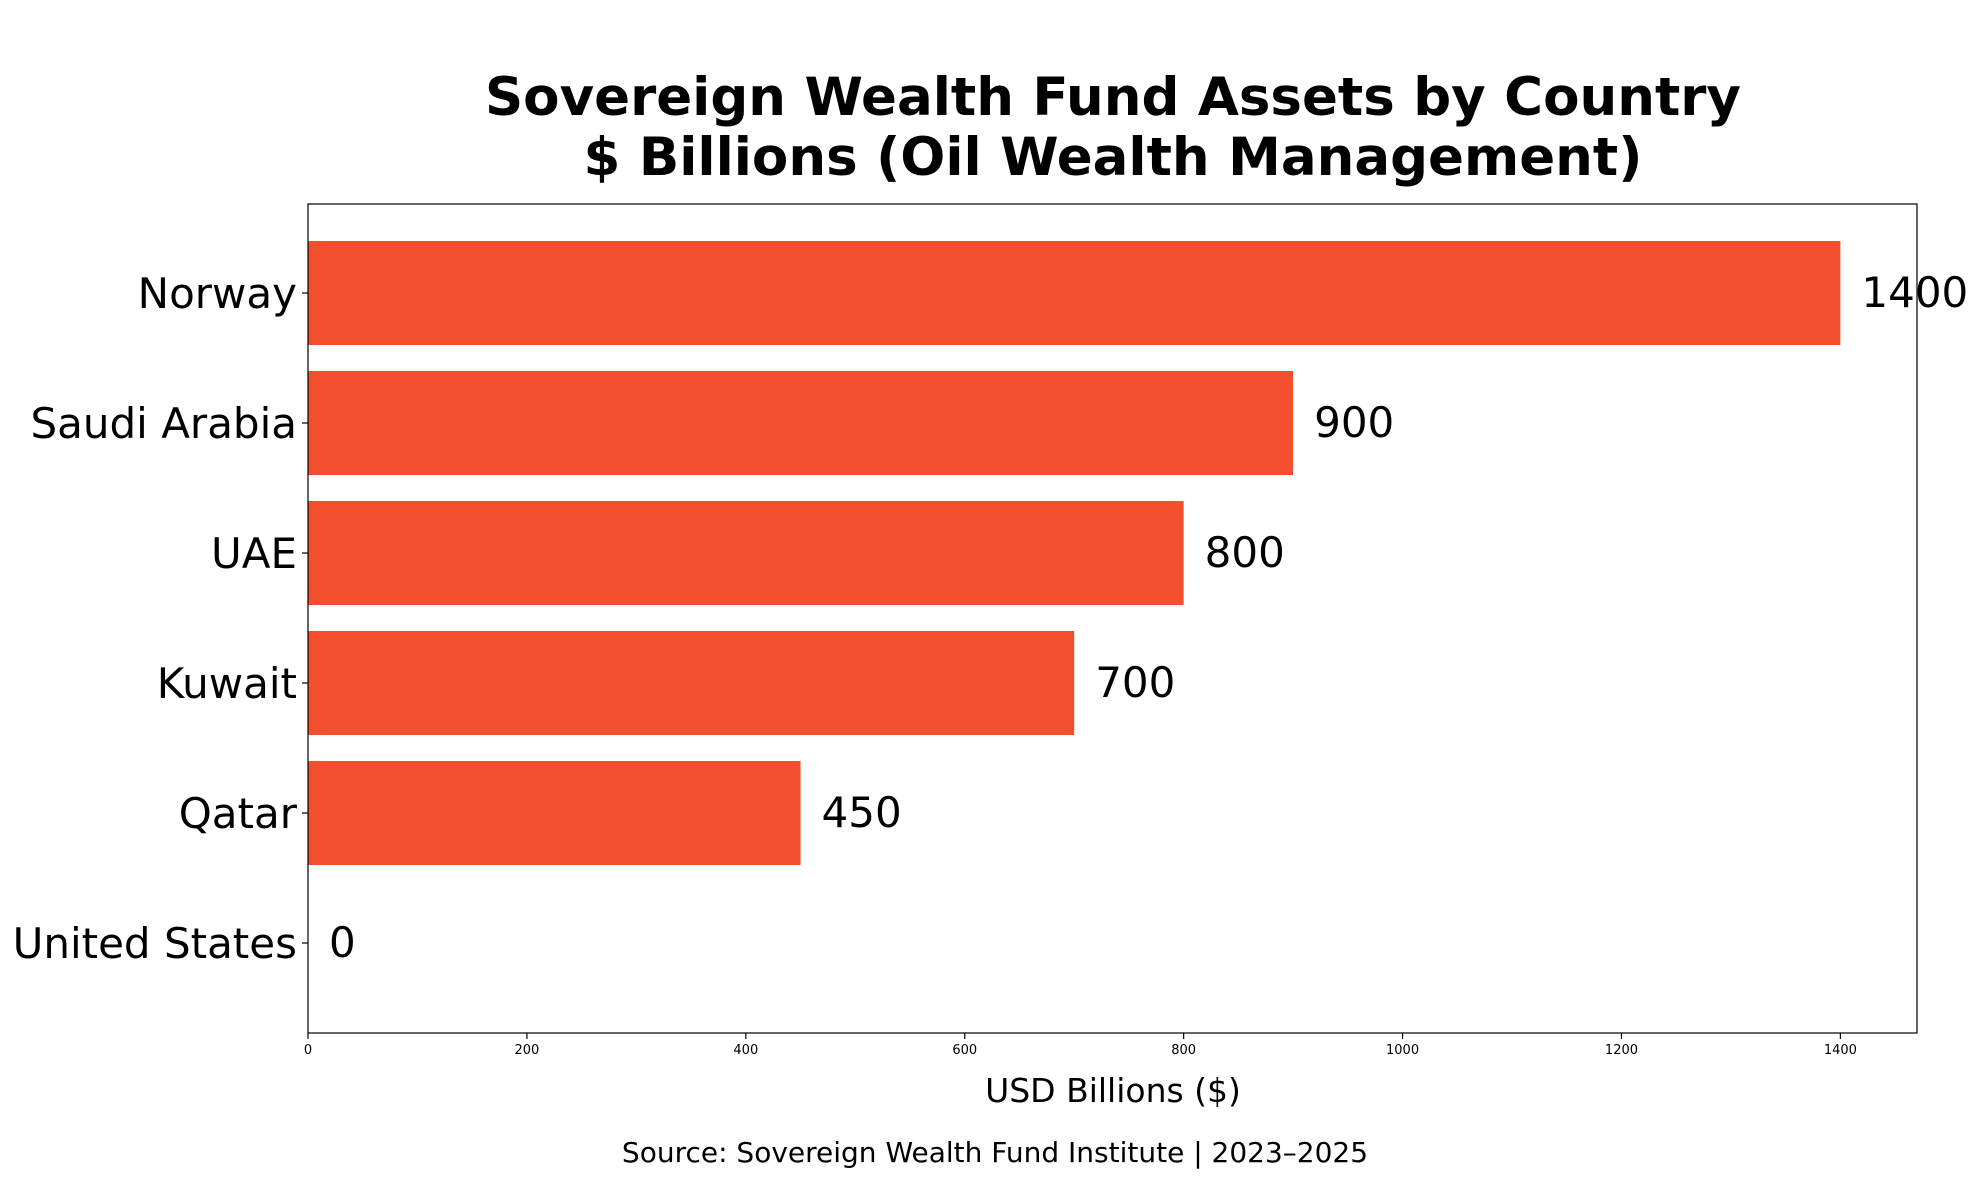 The width and height of the screenshot is (1979, 1180). What do you see at coordinates (227, 683) in the screenshot?
I see `y-tick-label-3: Kuwait` at bounding box center [227, 683].